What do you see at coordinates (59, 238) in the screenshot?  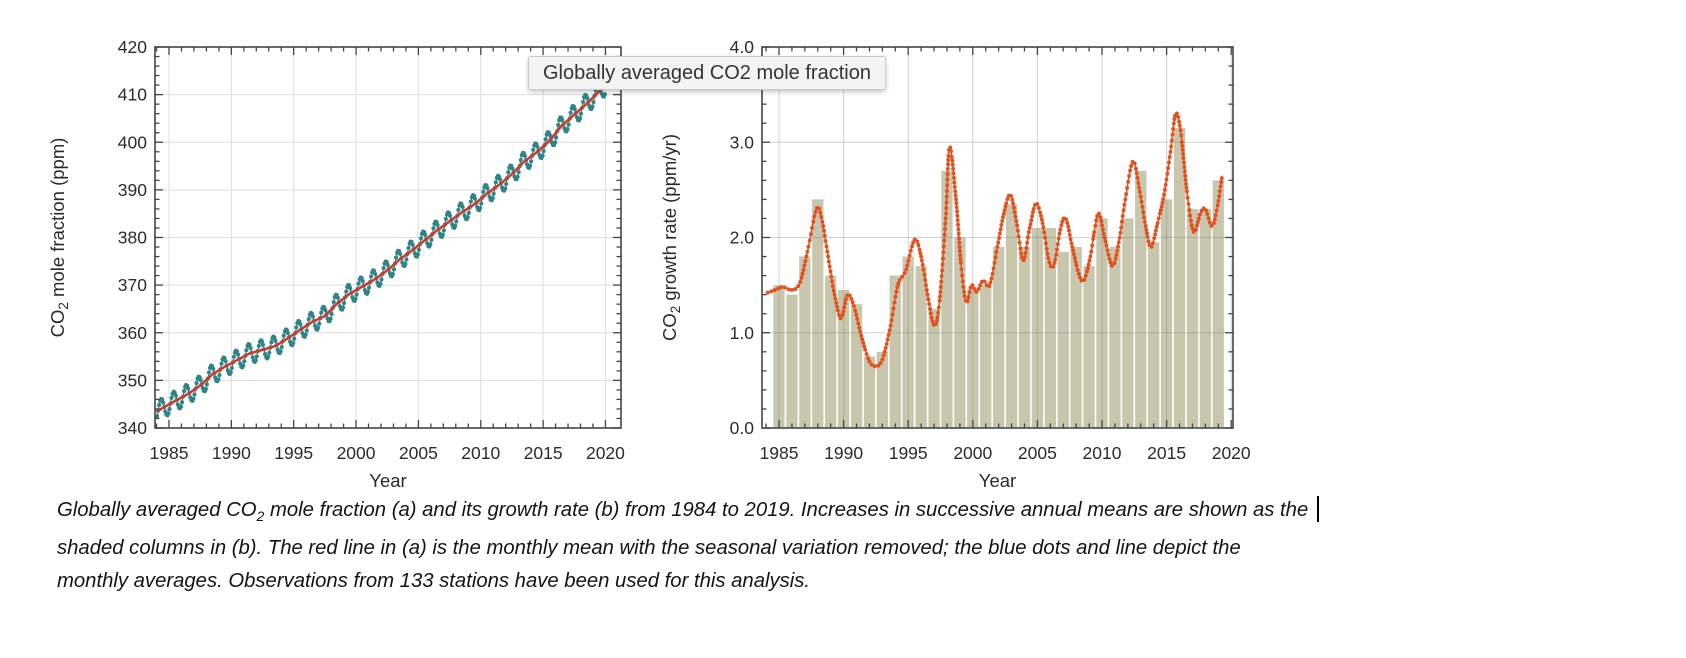 I see `y-axis-label: CO2 mole fraction (ppm)` at bounding box center [59, 238].